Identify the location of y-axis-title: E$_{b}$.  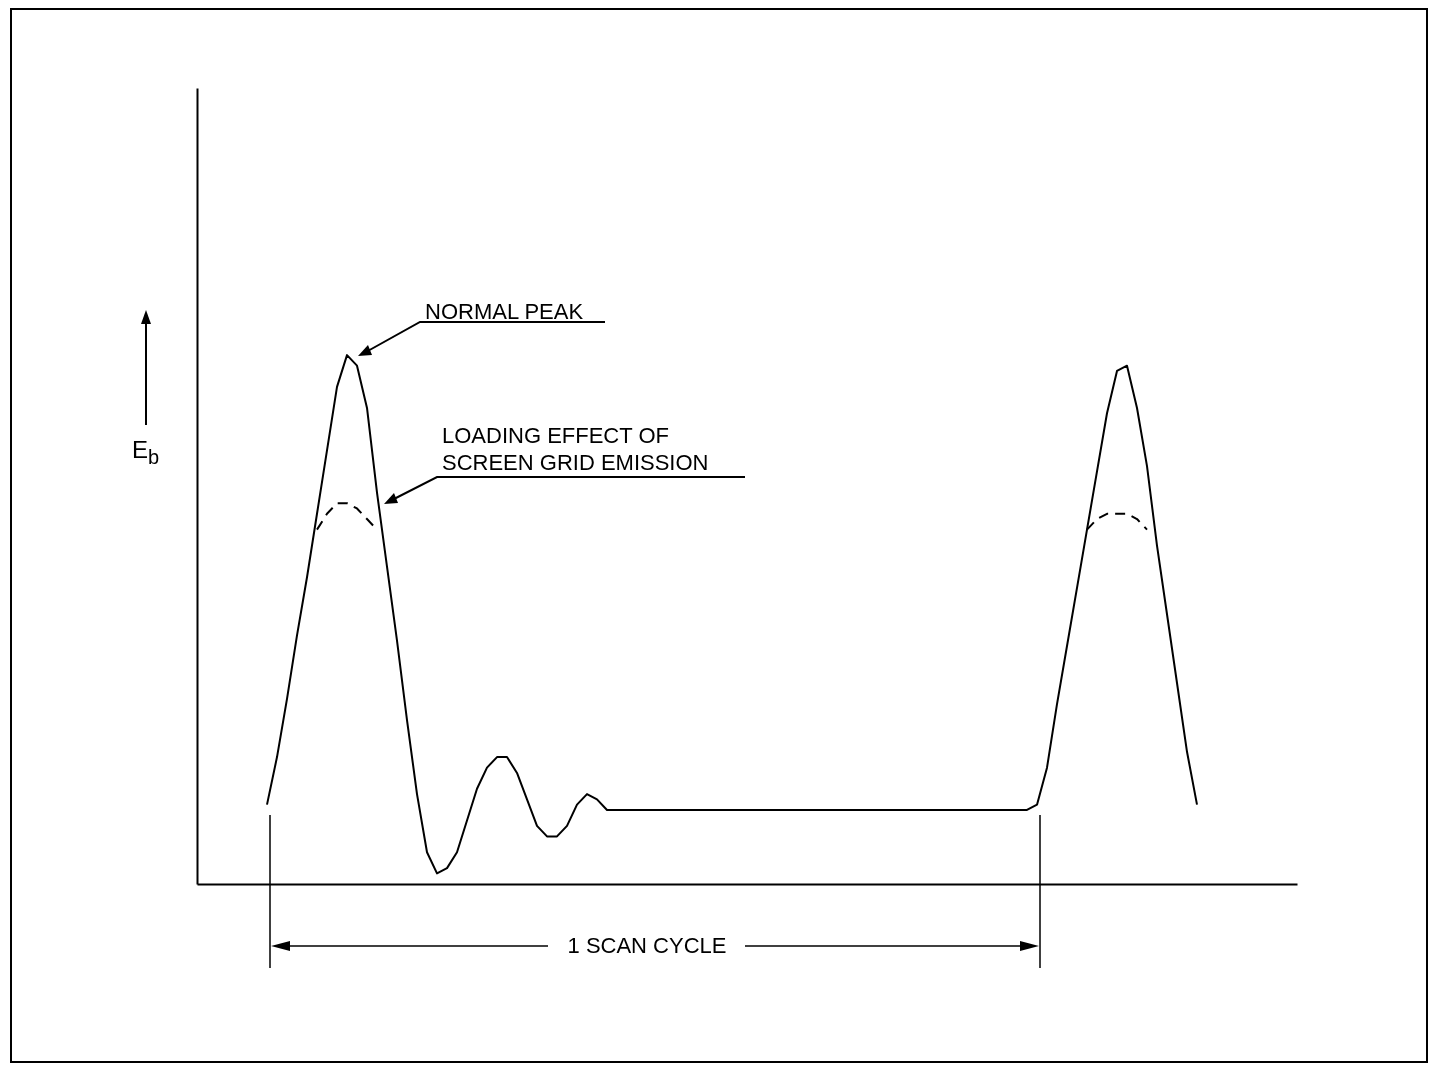
(146, 452).